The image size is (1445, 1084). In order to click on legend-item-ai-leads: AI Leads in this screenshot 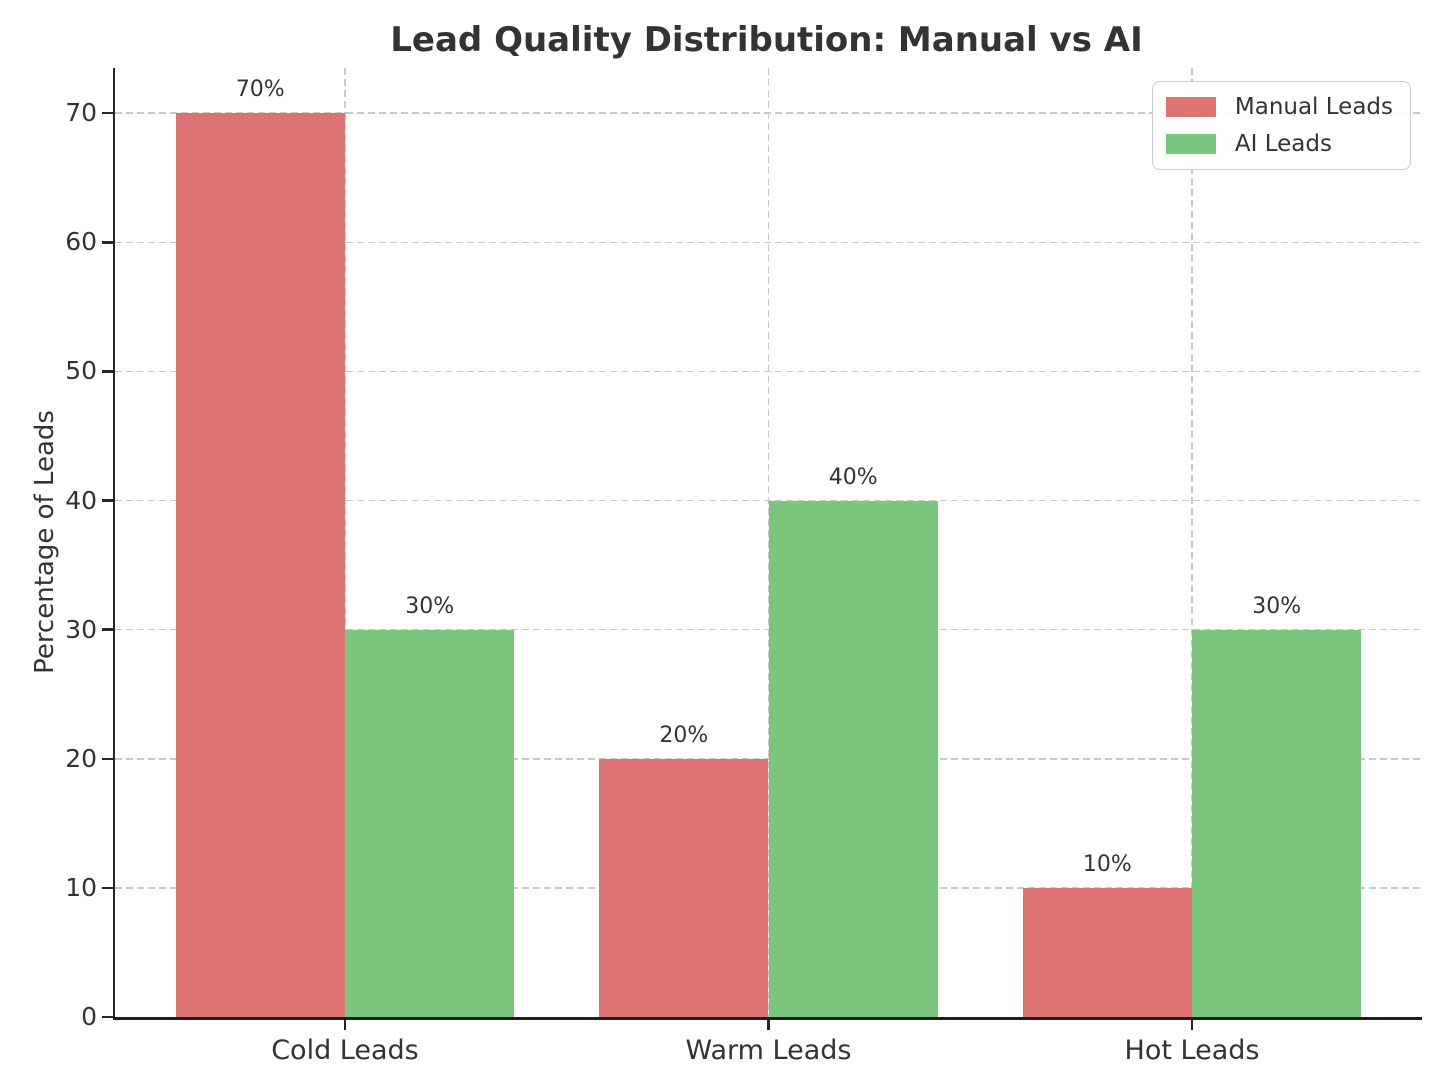, I will do `click(1279, 144)`.